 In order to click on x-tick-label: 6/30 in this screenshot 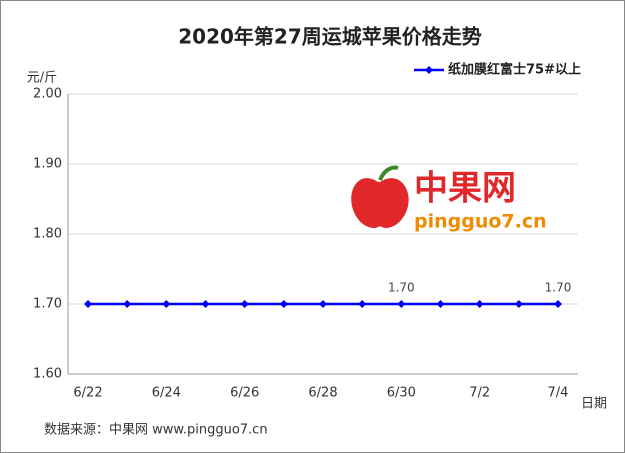, I will do `click(401, 393)`.